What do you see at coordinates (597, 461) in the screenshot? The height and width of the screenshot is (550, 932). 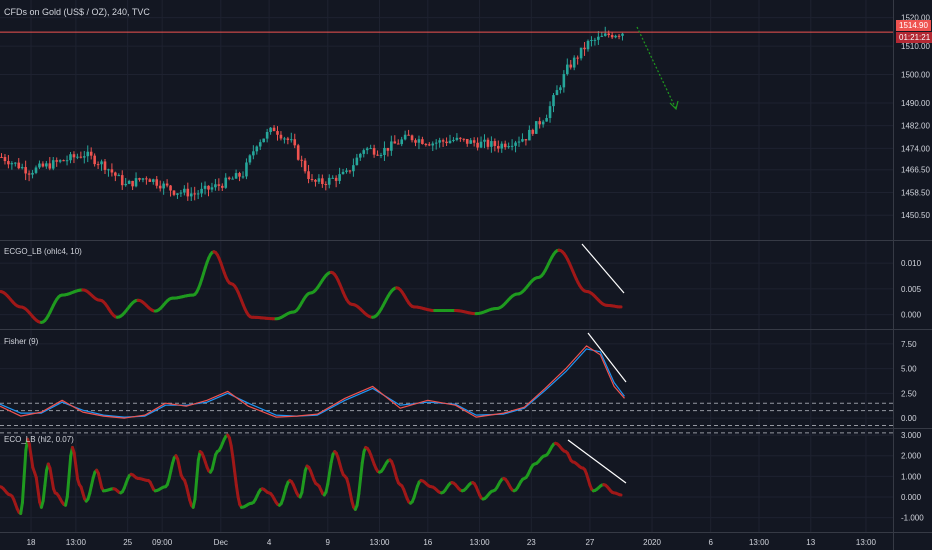 I see `trendline-eco` at bounding box center [597, 461].